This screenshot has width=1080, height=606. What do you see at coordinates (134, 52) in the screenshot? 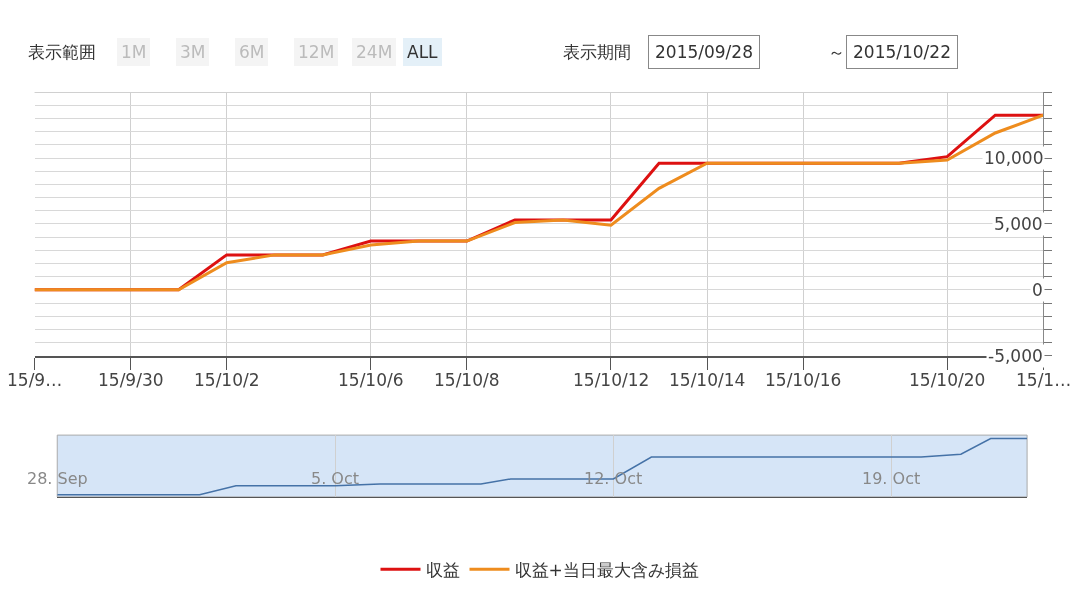
I see `text: 1M` at bounding box center [134, 52].